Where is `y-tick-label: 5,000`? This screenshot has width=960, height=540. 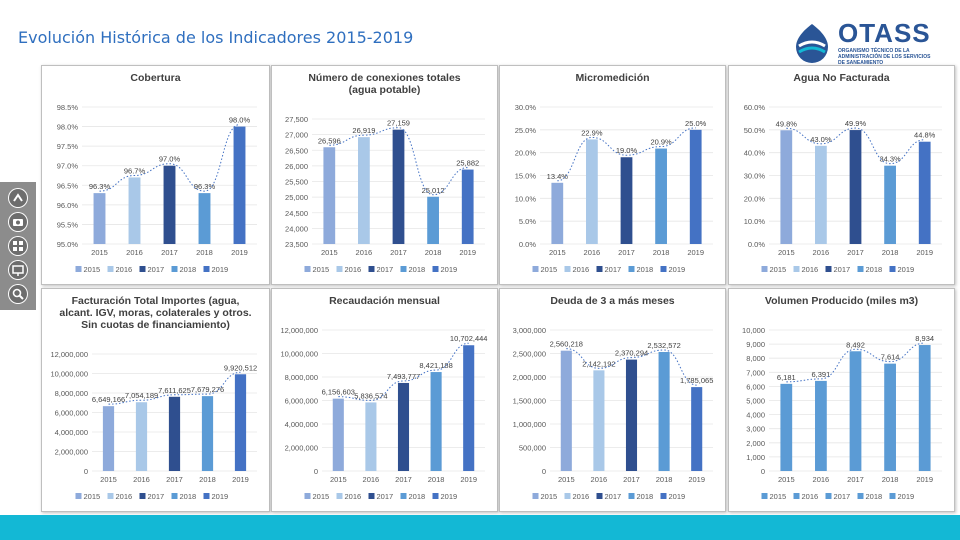 y-tick-label: 5,000 is located at coordinates (755, 401).